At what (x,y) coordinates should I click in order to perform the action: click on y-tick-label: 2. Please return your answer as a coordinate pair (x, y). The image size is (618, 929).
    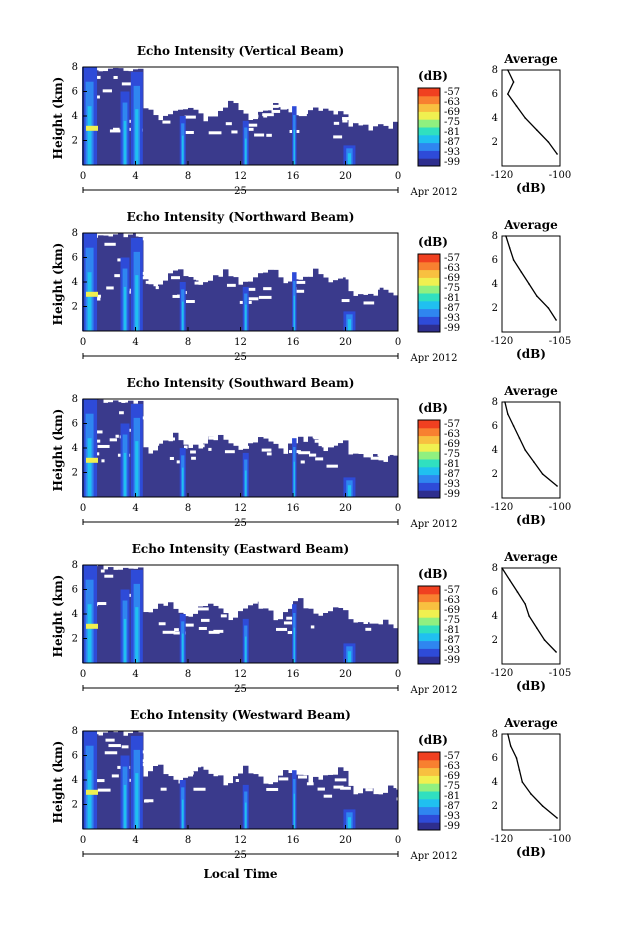
    Looking at the image, I should click on (75, 141).